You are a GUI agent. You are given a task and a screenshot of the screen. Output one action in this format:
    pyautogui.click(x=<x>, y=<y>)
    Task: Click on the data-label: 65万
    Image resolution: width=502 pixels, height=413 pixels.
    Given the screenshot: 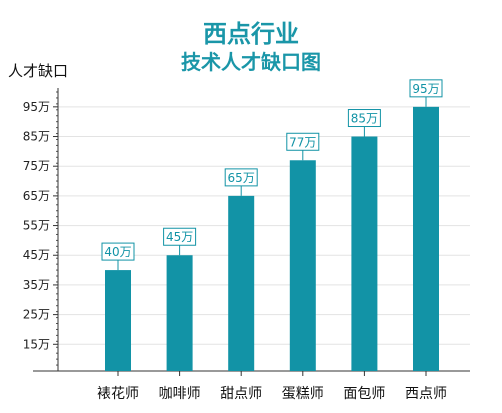 What is the action you would take?
    pyautogui.click(x=241, y=178)
    